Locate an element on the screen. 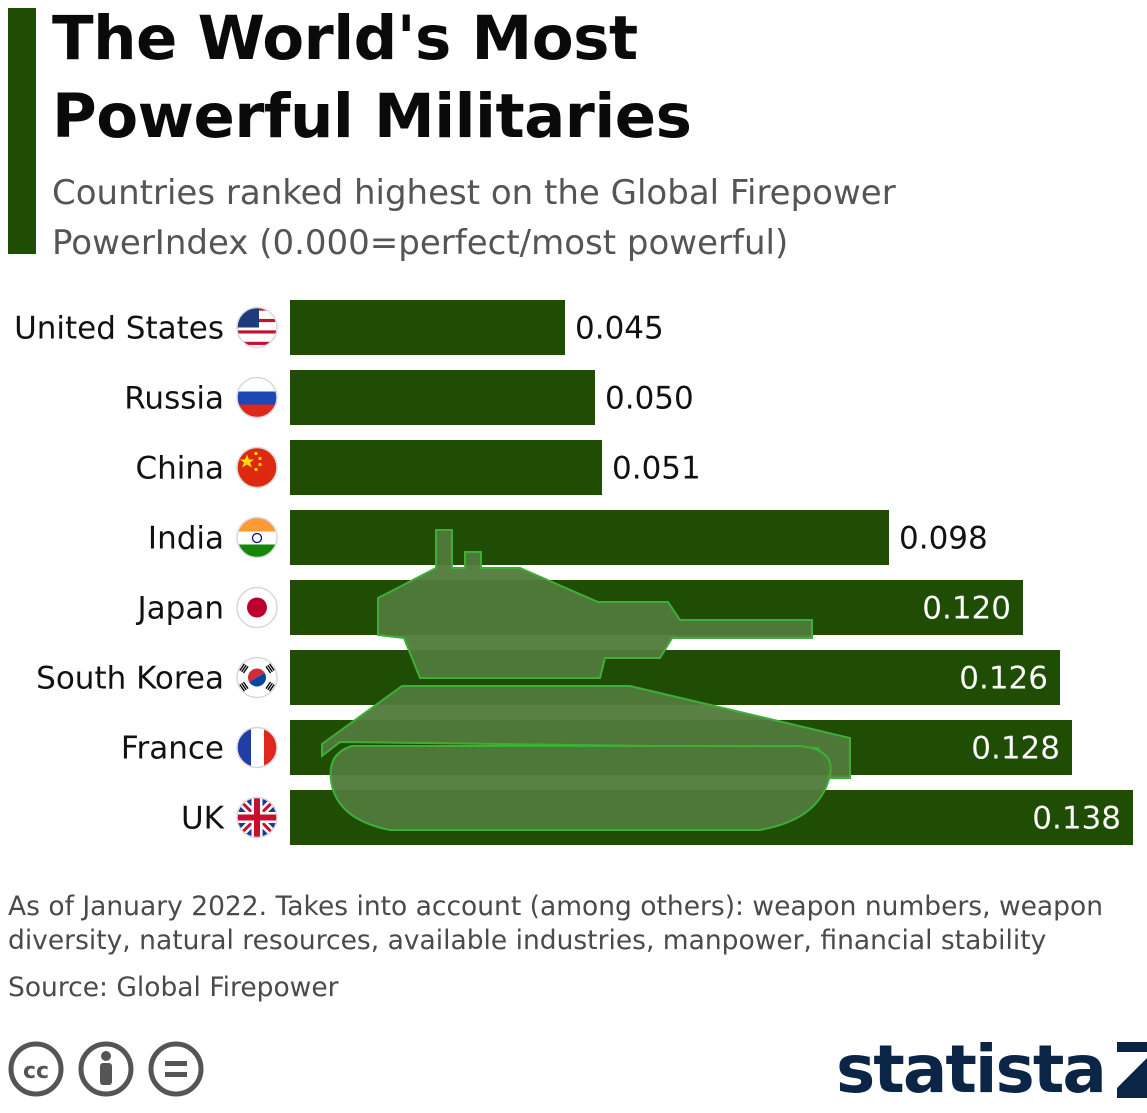 The width and height of the screenshot is (1147, 1113). attribution-icon is located at coordinates (106, 1069).